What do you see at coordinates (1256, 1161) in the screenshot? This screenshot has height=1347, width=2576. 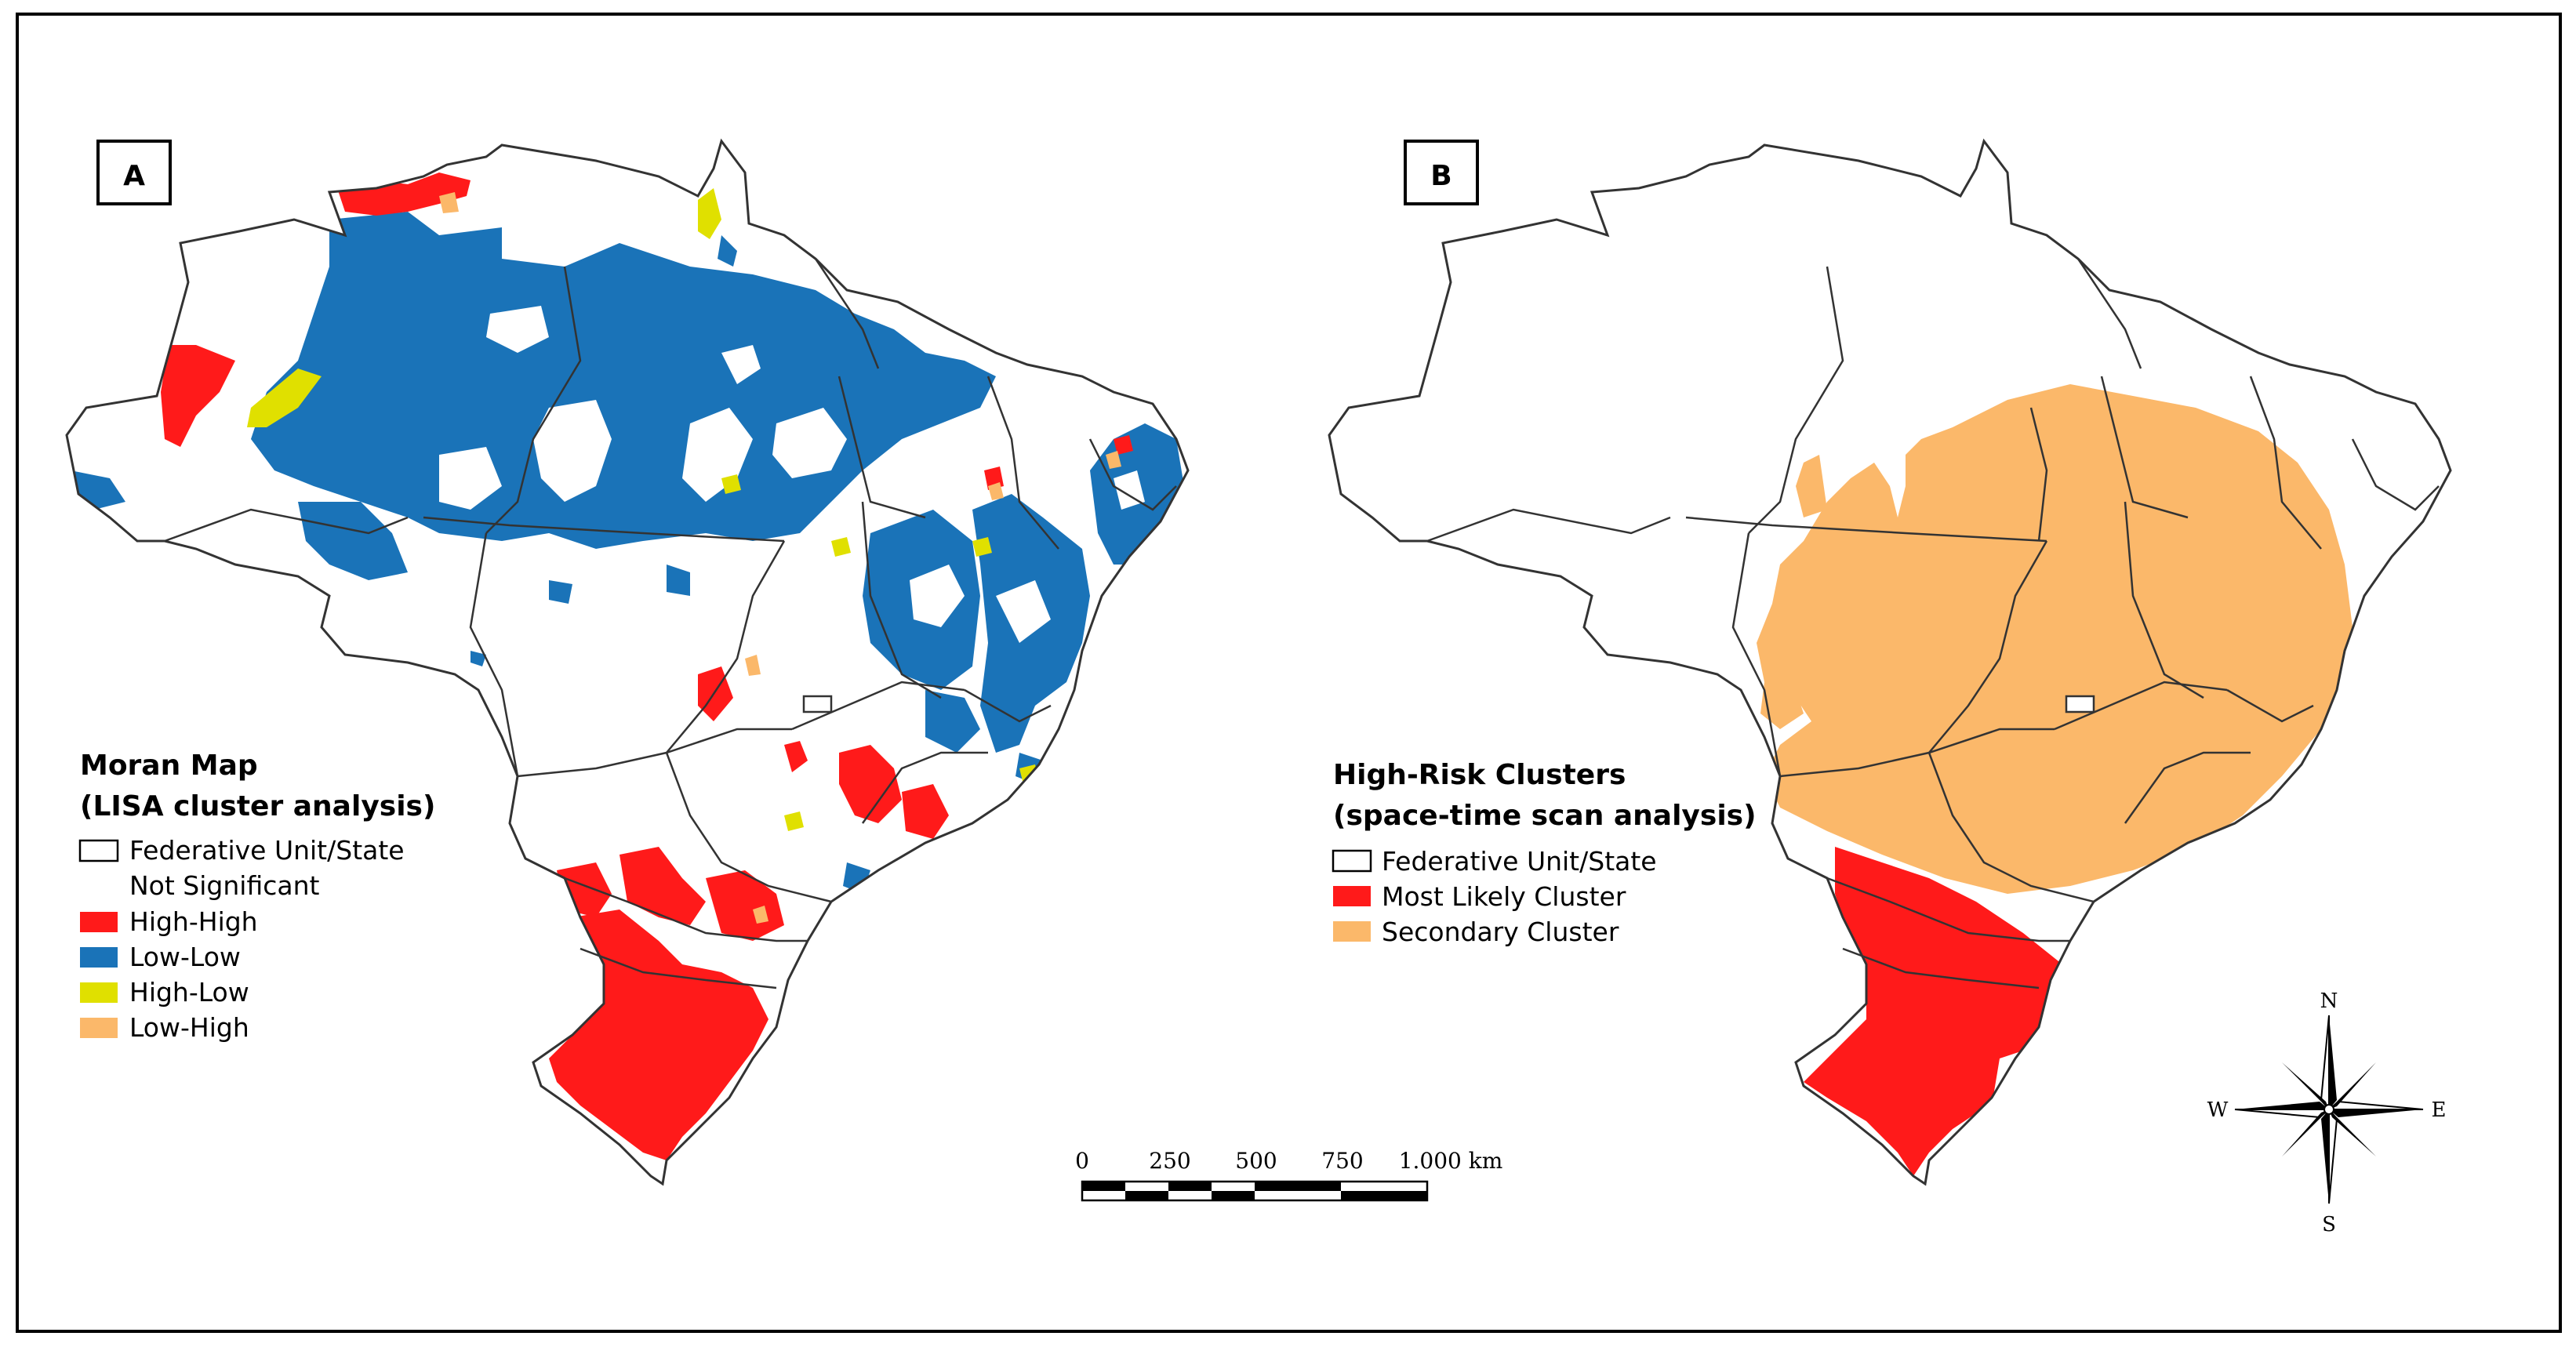 I see `scale-tick-500: 500` at bounding box center [1256, 1161].